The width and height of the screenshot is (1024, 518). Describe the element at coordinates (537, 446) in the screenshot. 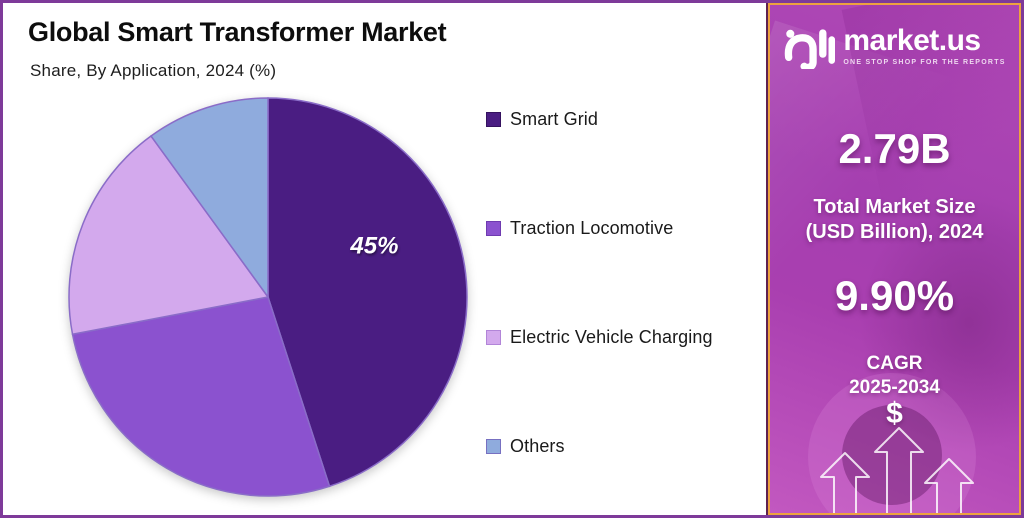

I see `legend-label: Others` at that location.